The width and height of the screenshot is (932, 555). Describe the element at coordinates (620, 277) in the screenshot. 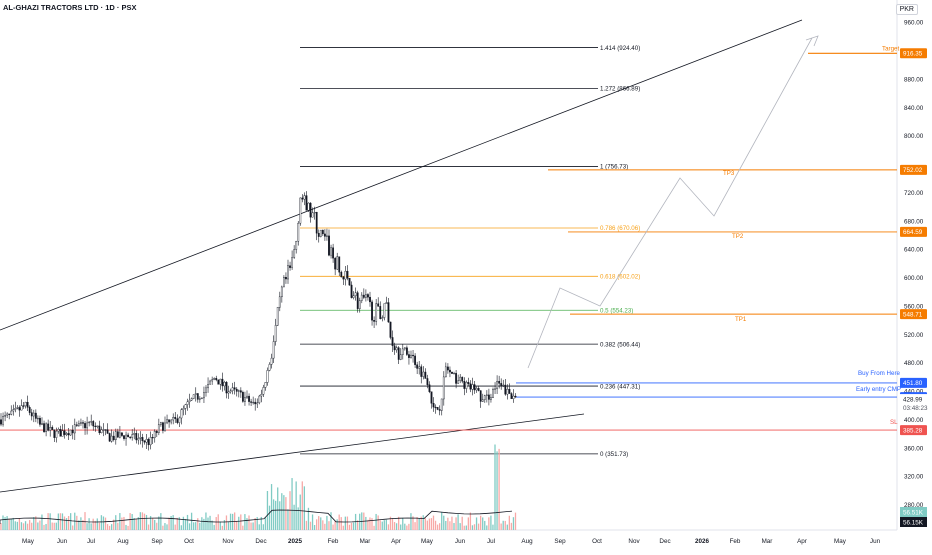

I see `fib-label: 0.618 (602.02)` at that location.